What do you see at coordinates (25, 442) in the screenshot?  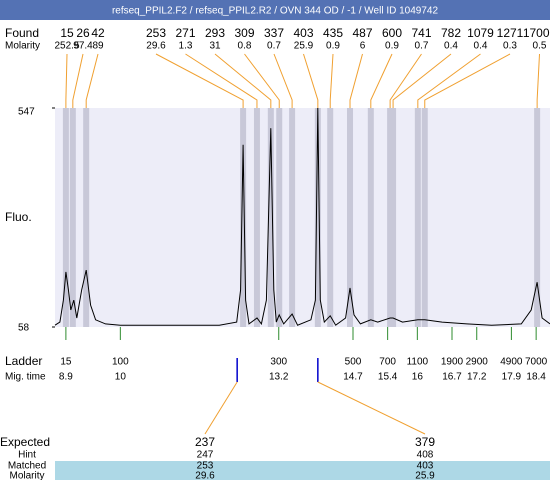 I see `expected-row-label: Expected` at bounding box center [25, 442].